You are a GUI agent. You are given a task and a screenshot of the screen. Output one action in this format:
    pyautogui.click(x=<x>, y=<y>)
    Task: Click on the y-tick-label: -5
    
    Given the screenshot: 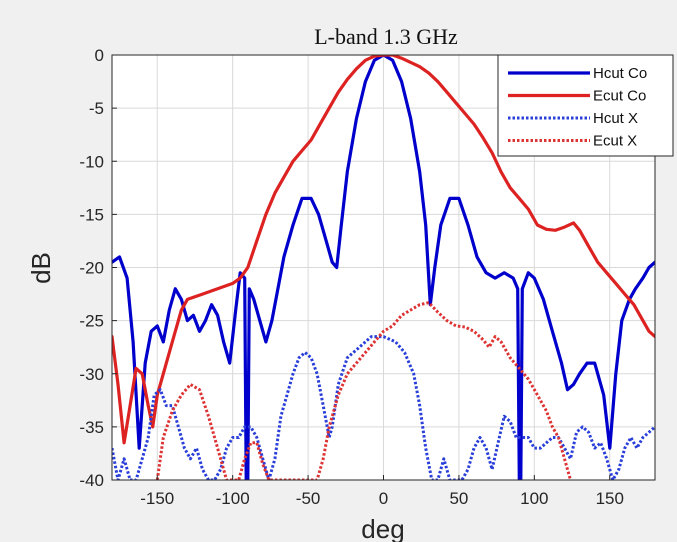 What is the action you would take?
    pyautogui.click(x=96, y=108)
    